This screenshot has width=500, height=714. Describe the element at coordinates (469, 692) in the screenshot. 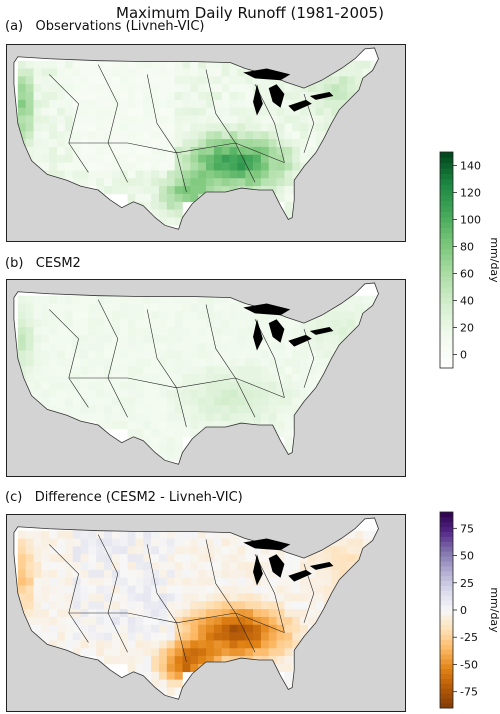

I see `colorbar-difference-tick-label: -75` at that location.